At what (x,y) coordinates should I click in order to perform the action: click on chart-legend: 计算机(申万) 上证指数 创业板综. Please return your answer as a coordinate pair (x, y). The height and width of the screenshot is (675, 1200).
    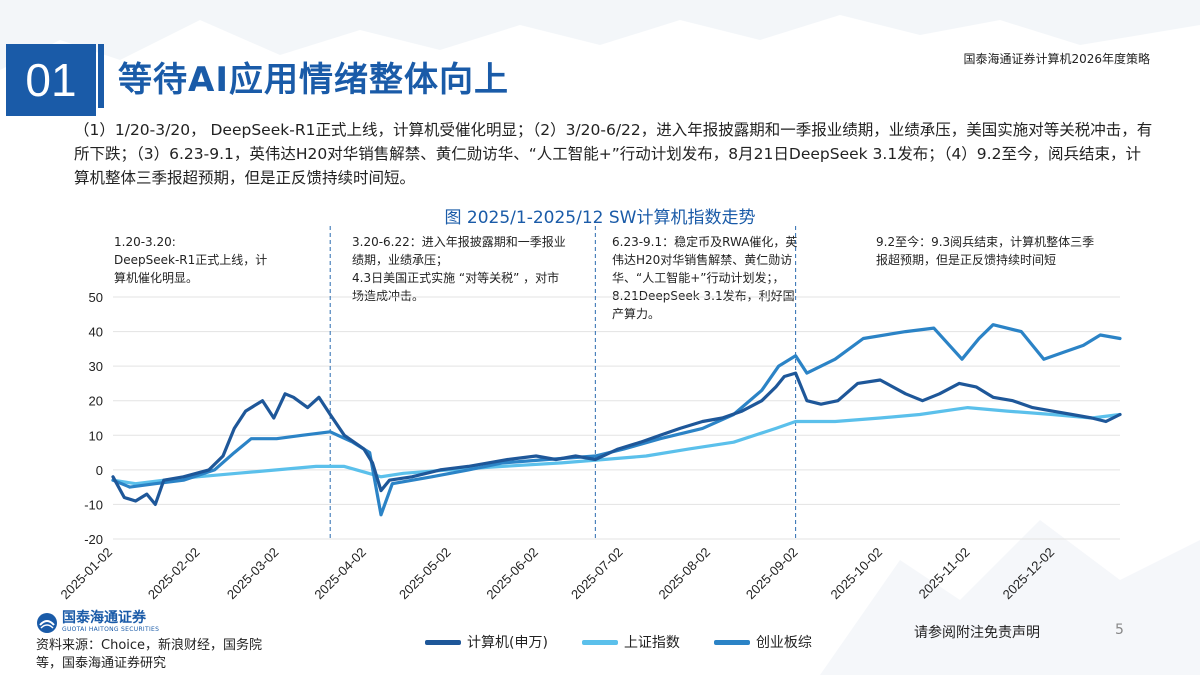
    Looking at the image, I should click on (635, 642).